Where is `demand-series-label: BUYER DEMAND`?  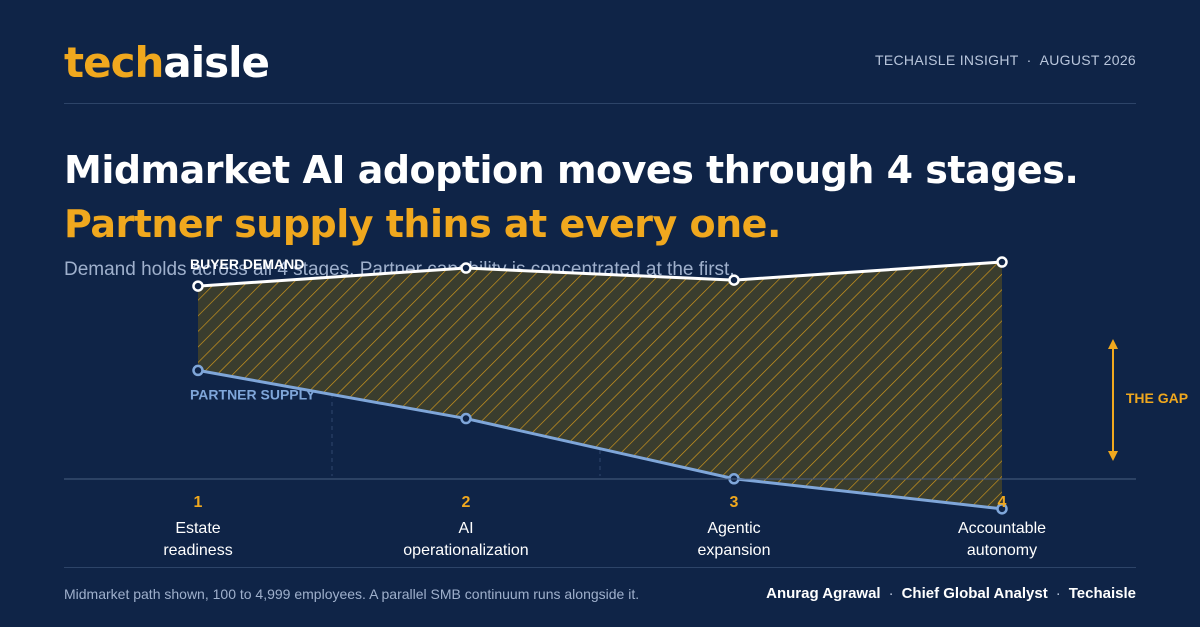 demand-series-label: BUYER DEMAND is located at coordinates (247, 264).